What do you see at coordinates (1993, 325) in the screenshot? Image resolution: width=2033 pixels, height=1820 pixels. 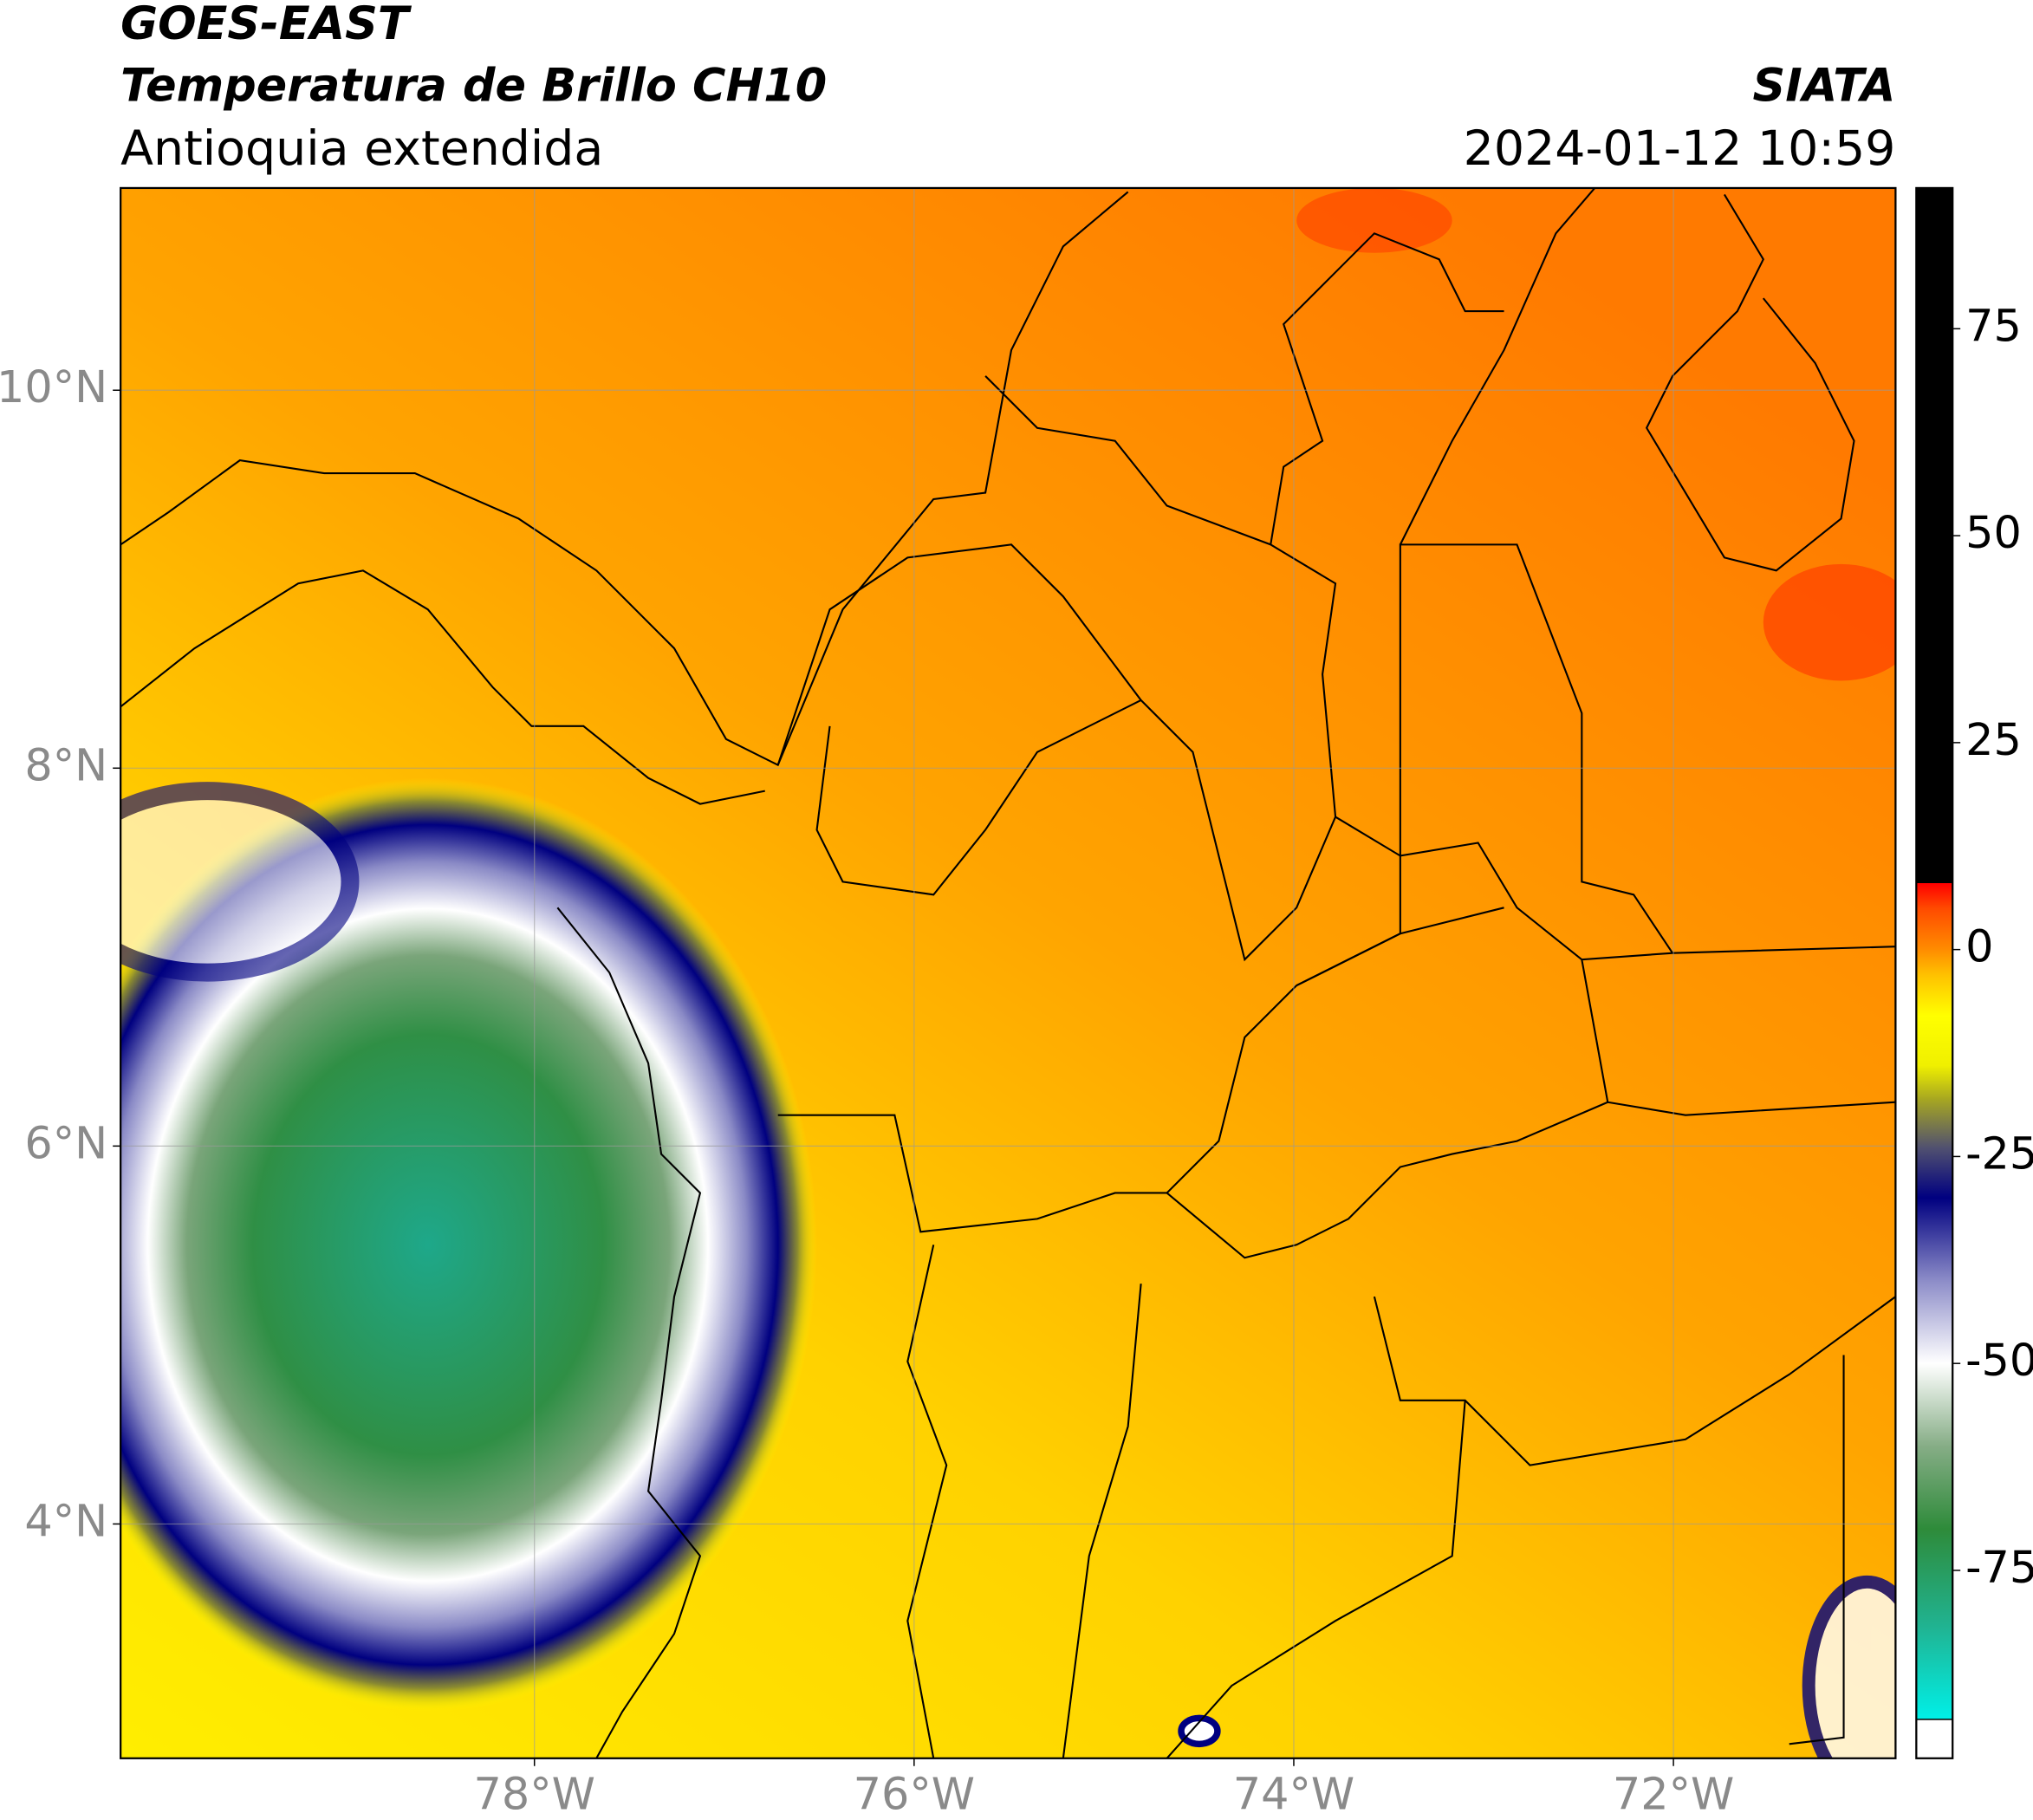 I see `colorbar-tick-label: 75` at bounding box center [1993, 325].